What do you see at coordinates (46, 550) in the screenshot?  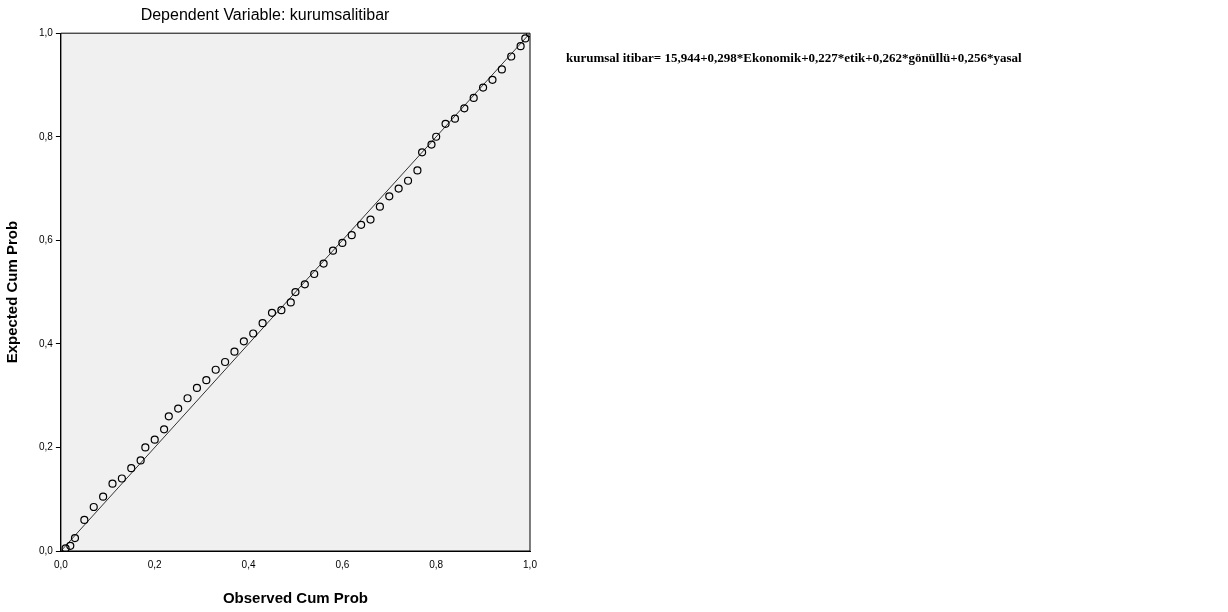 I see `y-tick-label: 0,0` at bounding box center [46, 550].